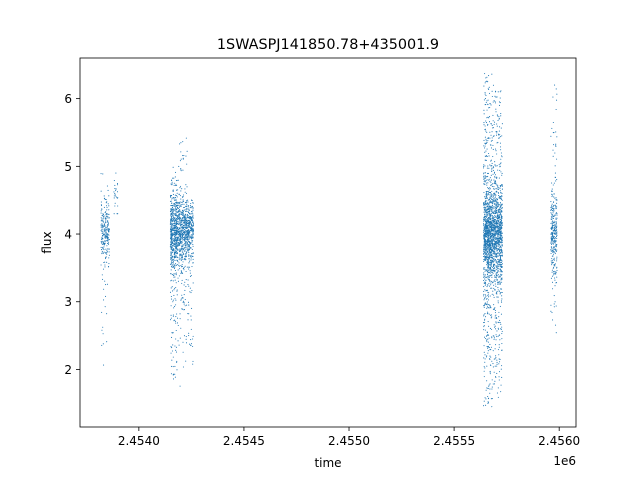  Describe the element at coordinates (564, 461) in the screenshot. I see `x-offset-label: 1e6` at that location.